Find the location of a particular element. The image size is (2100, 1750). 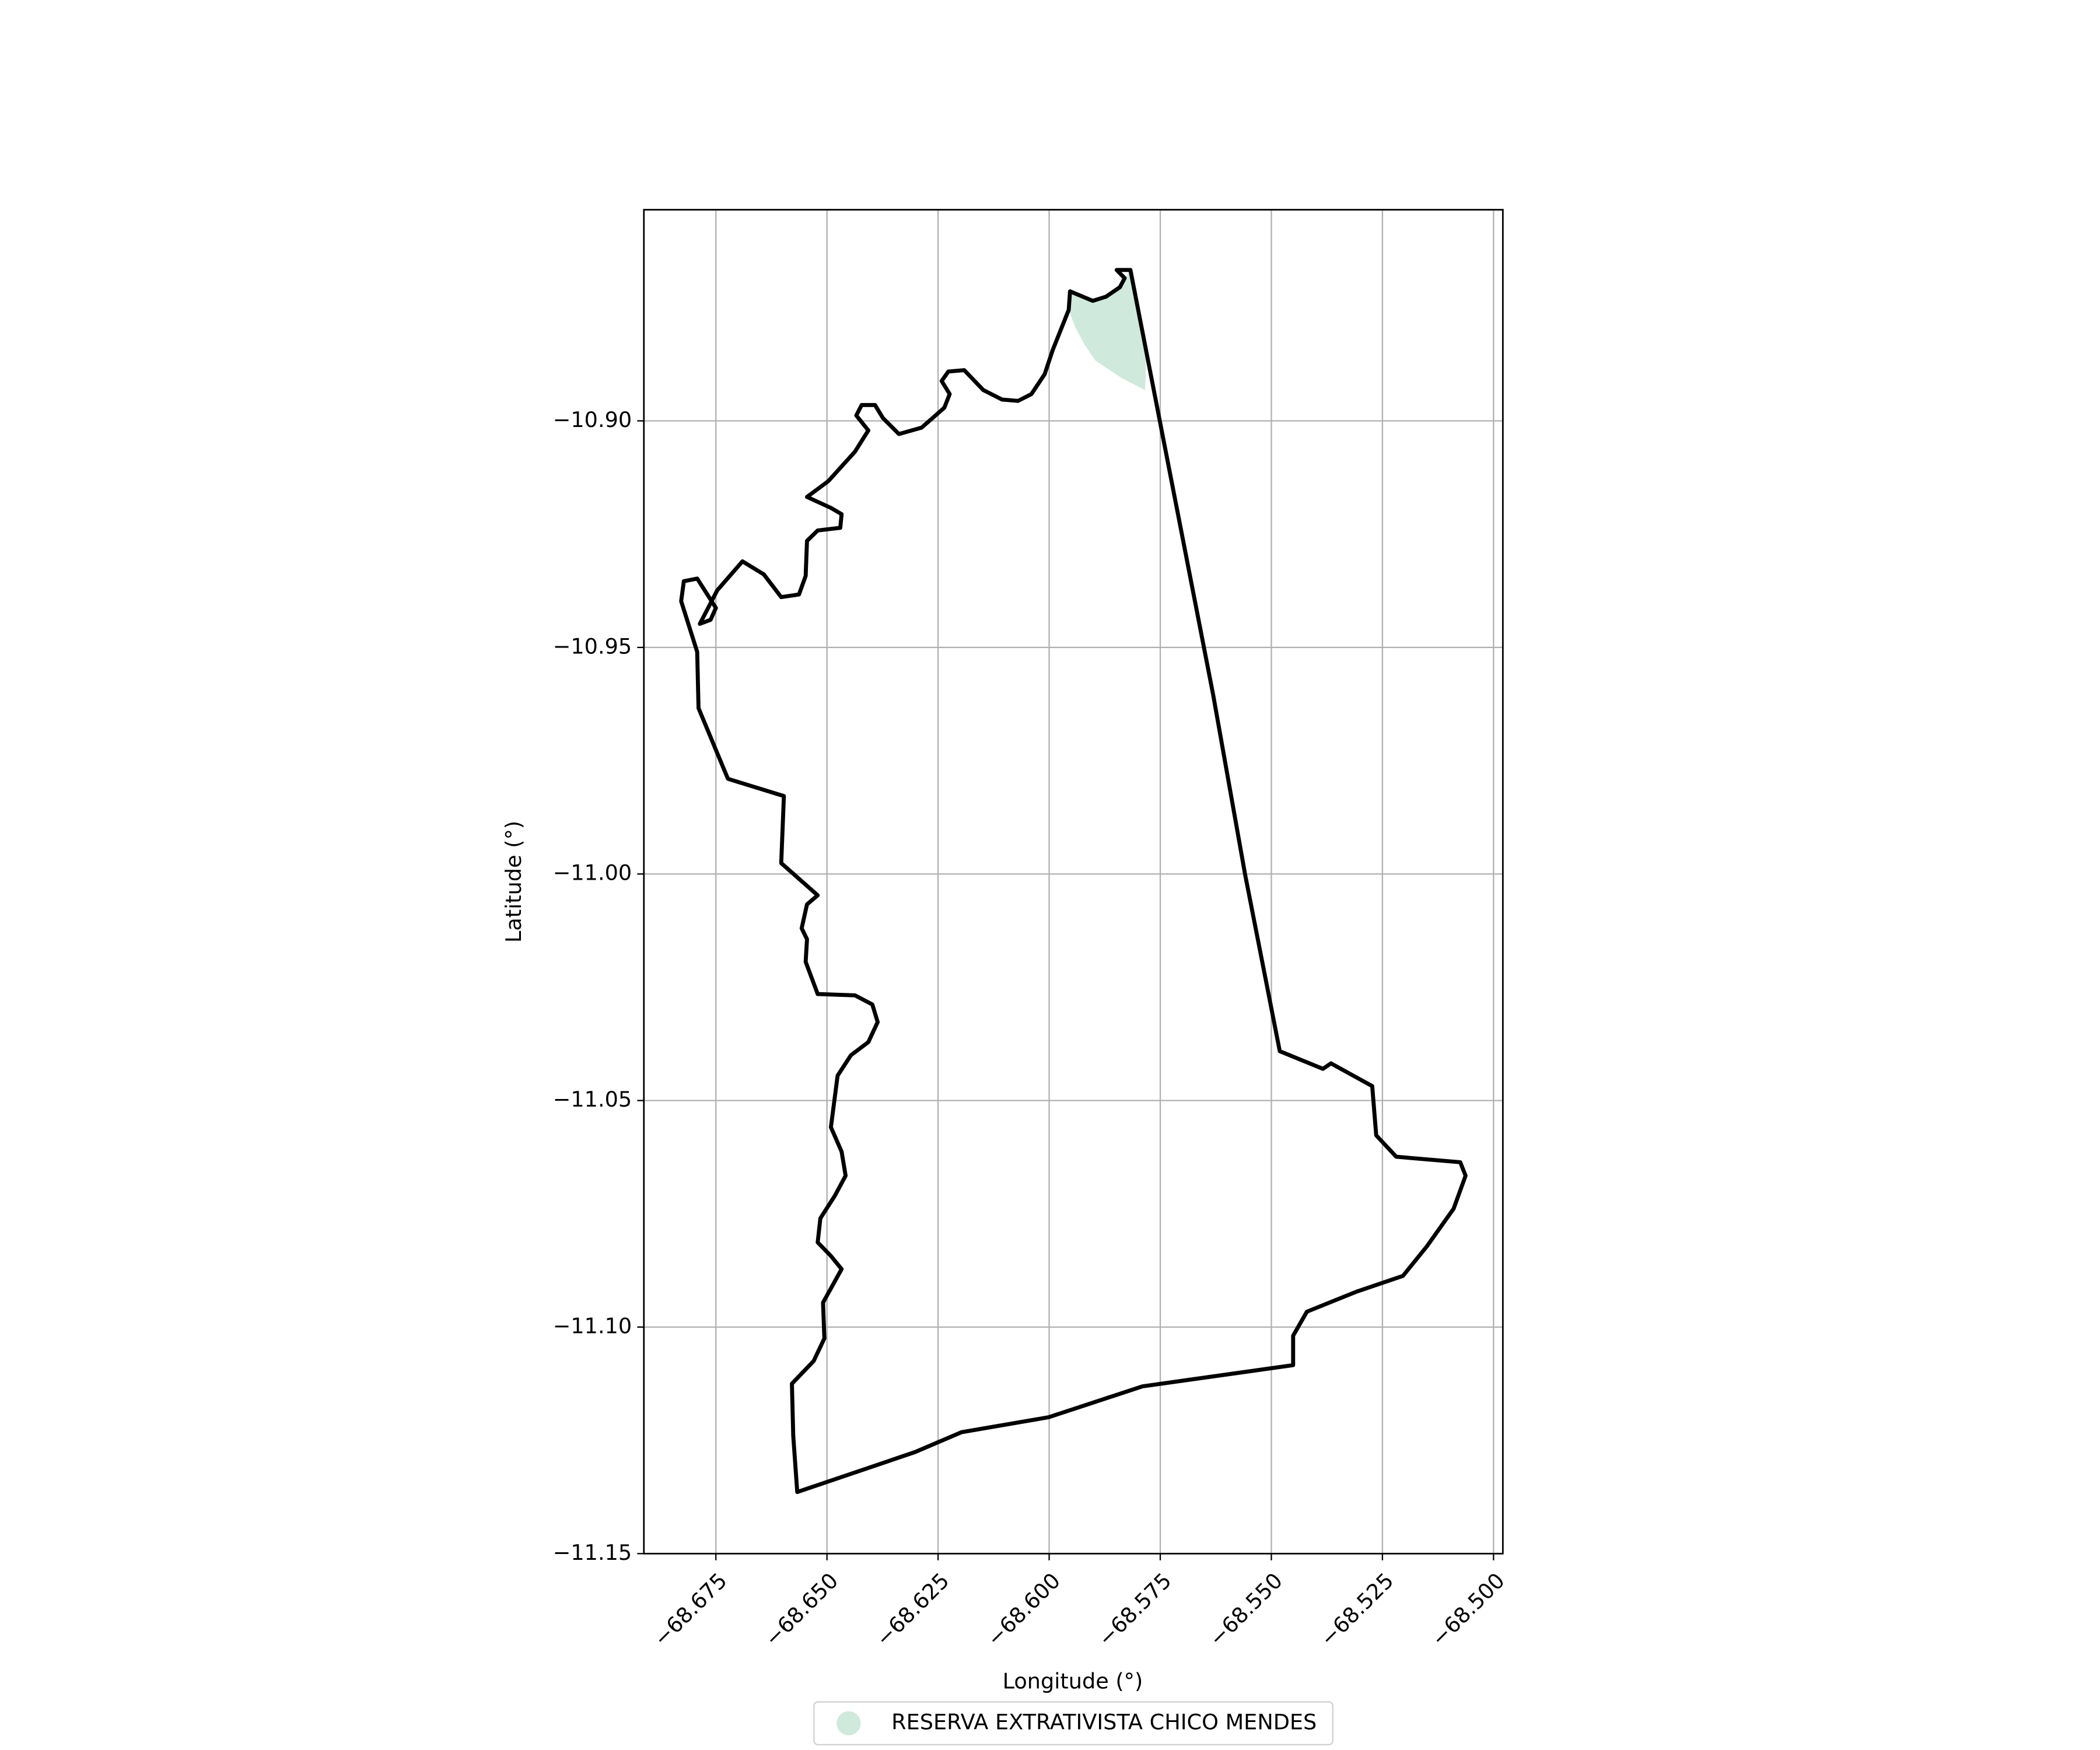

x-tick-label: −68.500 is located at coordinates (1468, 1609).